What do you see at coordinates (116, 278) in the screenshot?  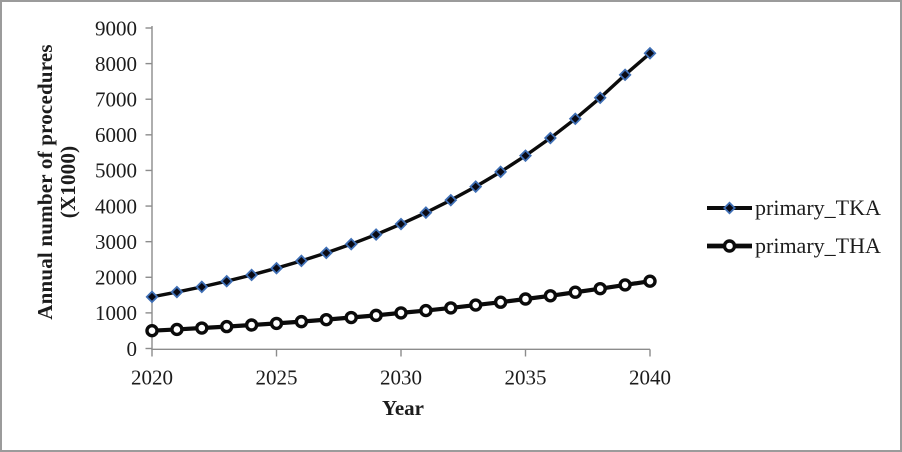 I see `y-tick-label: 2000` at bounding box center [116, 278].